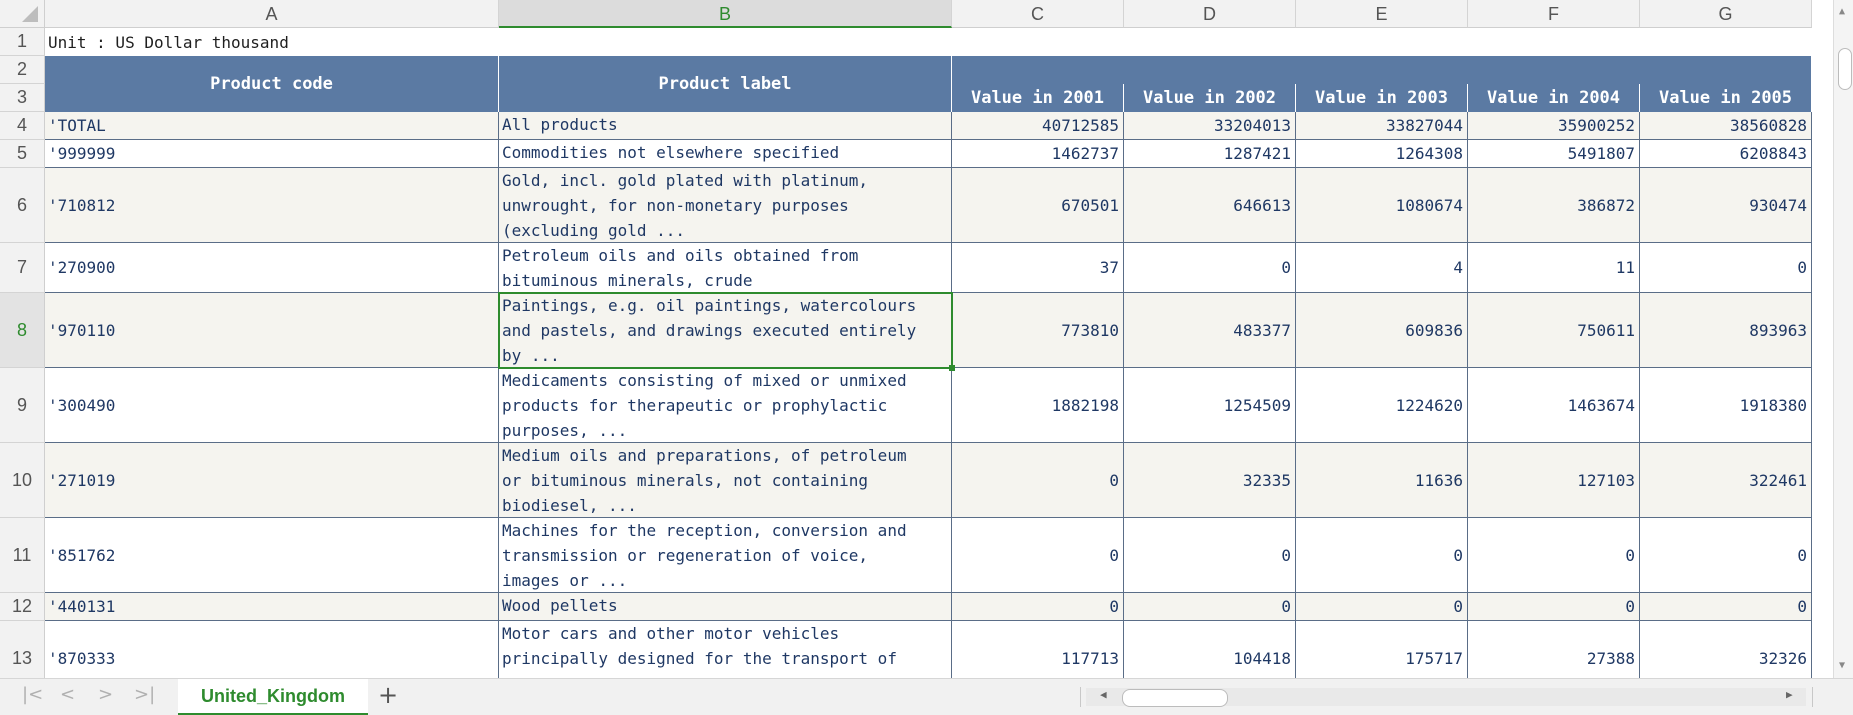 The height and width of the screenshot is (715, 1853). Describe the element at coordinates (272, 14) in the screenshot. I see `column-header-a: A` at that location.